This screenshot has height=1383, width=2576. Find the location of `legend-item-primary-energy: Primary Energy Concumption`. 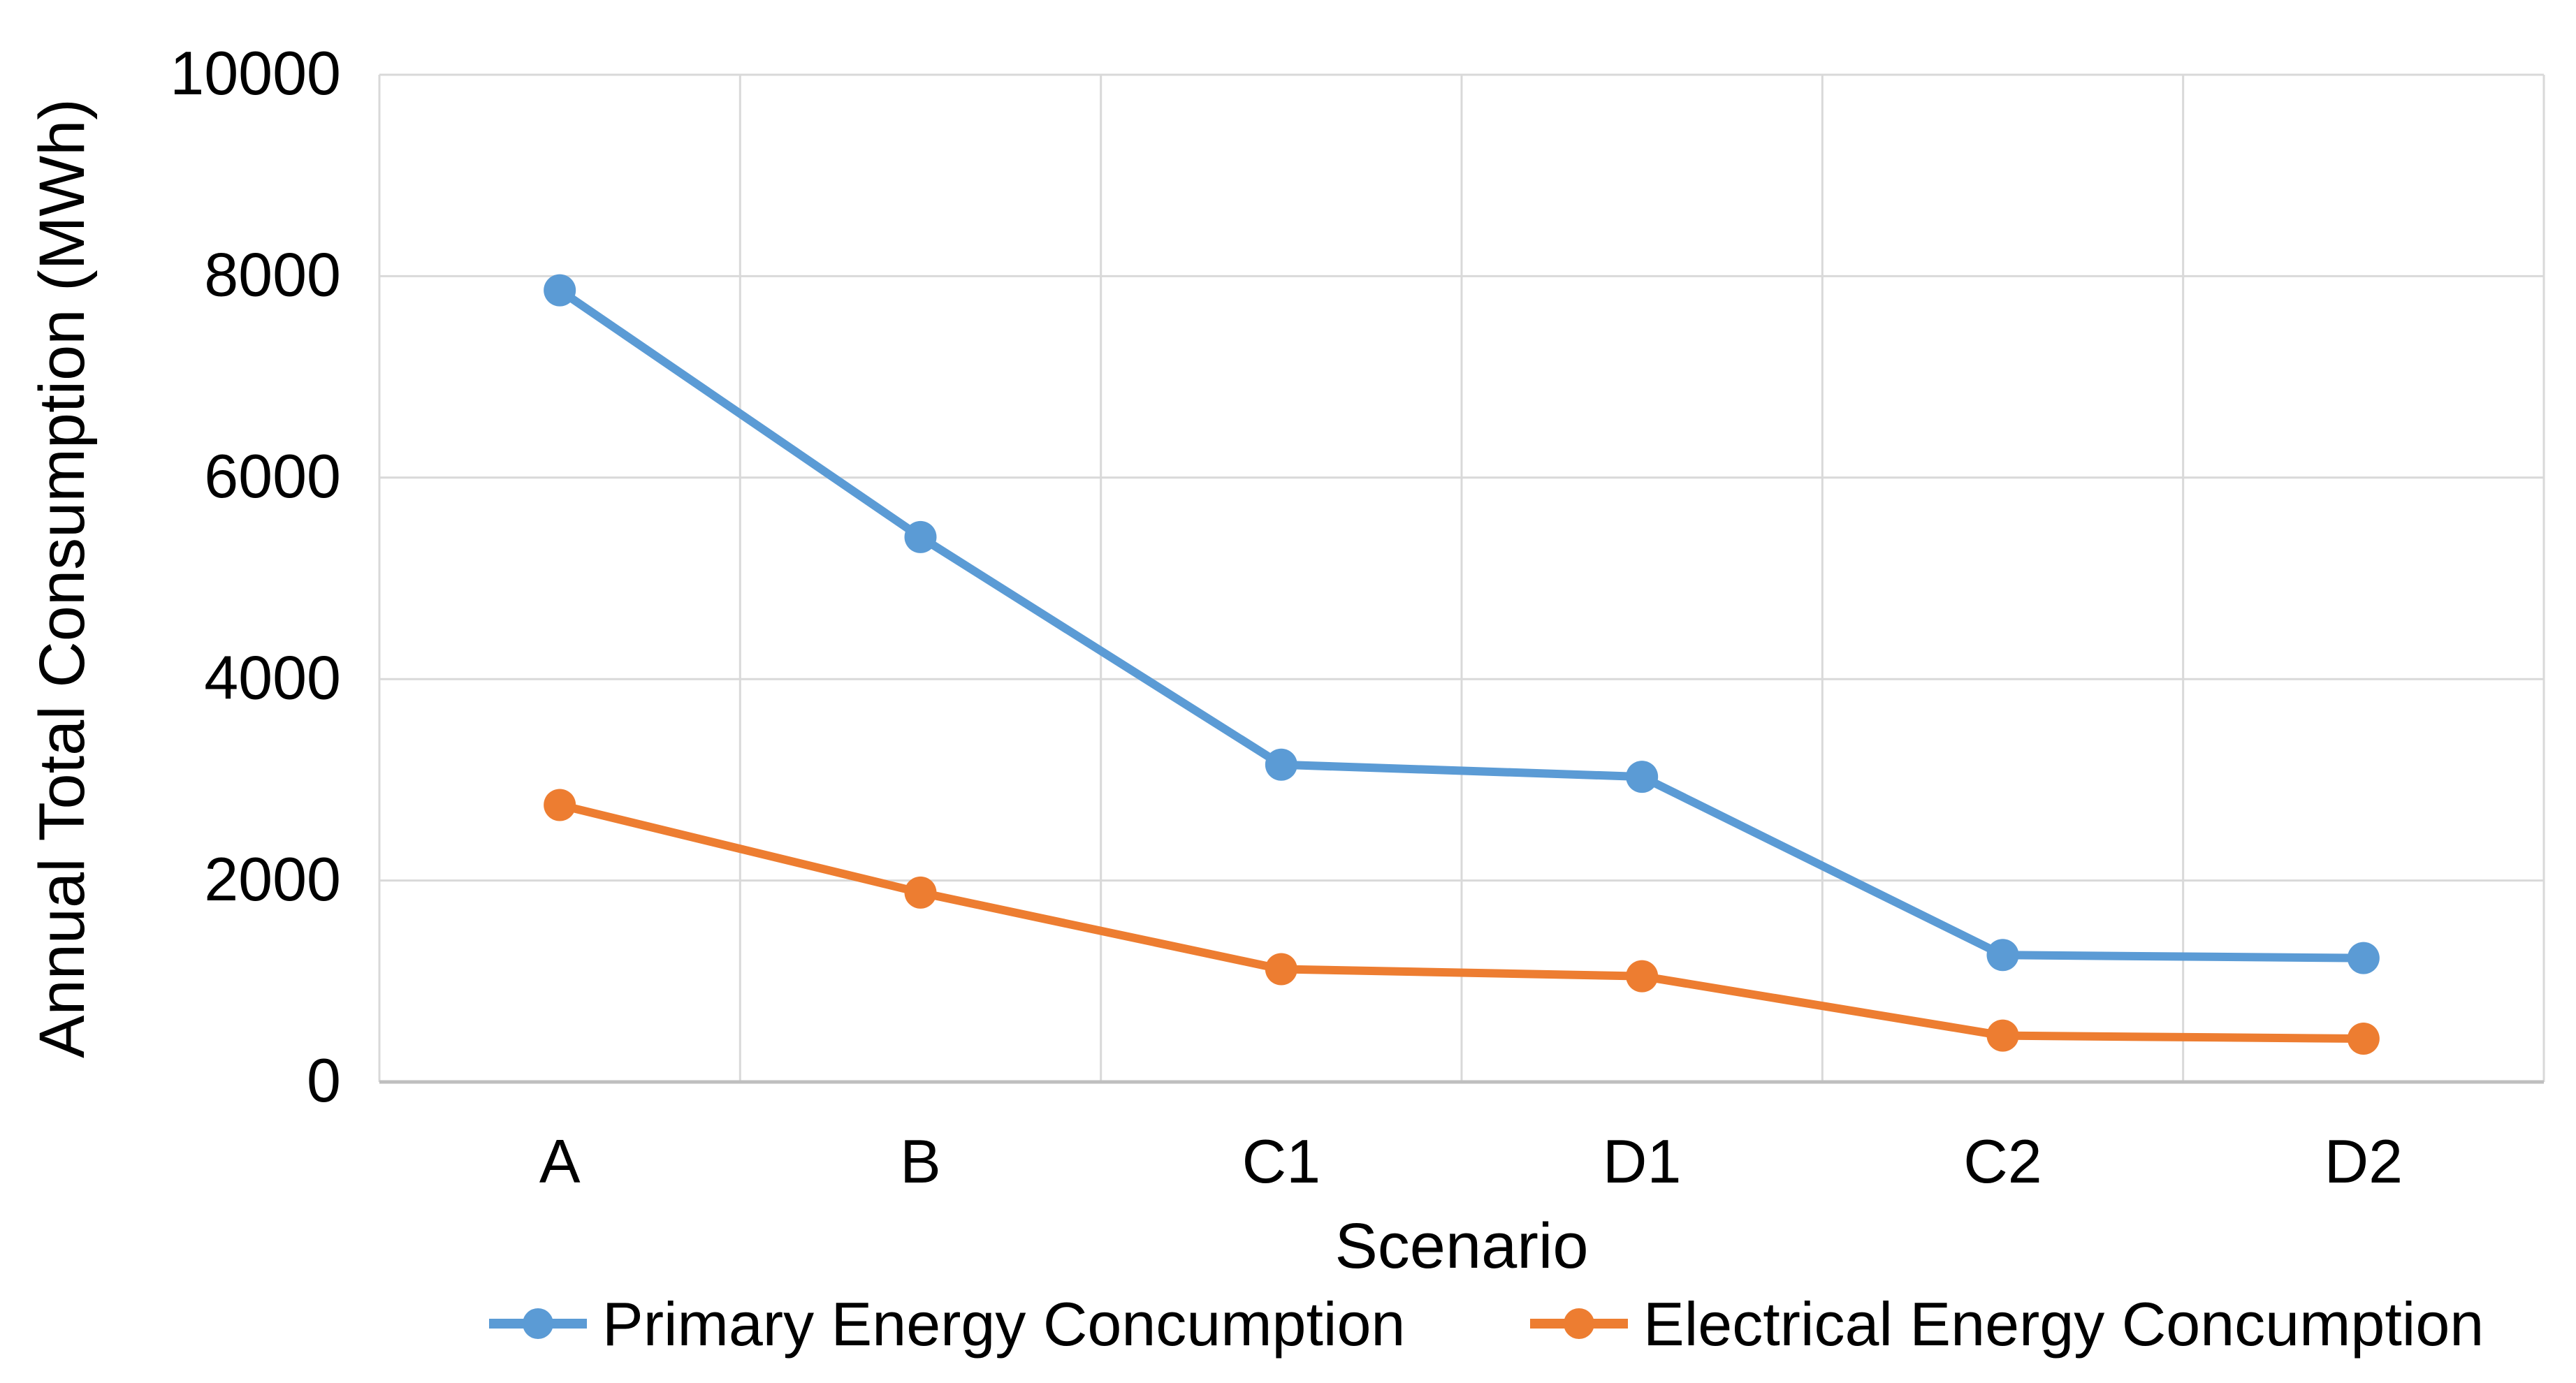

legend-item-primary-energy: Primary Energy Concumption is located at coordinates (947, 1324).